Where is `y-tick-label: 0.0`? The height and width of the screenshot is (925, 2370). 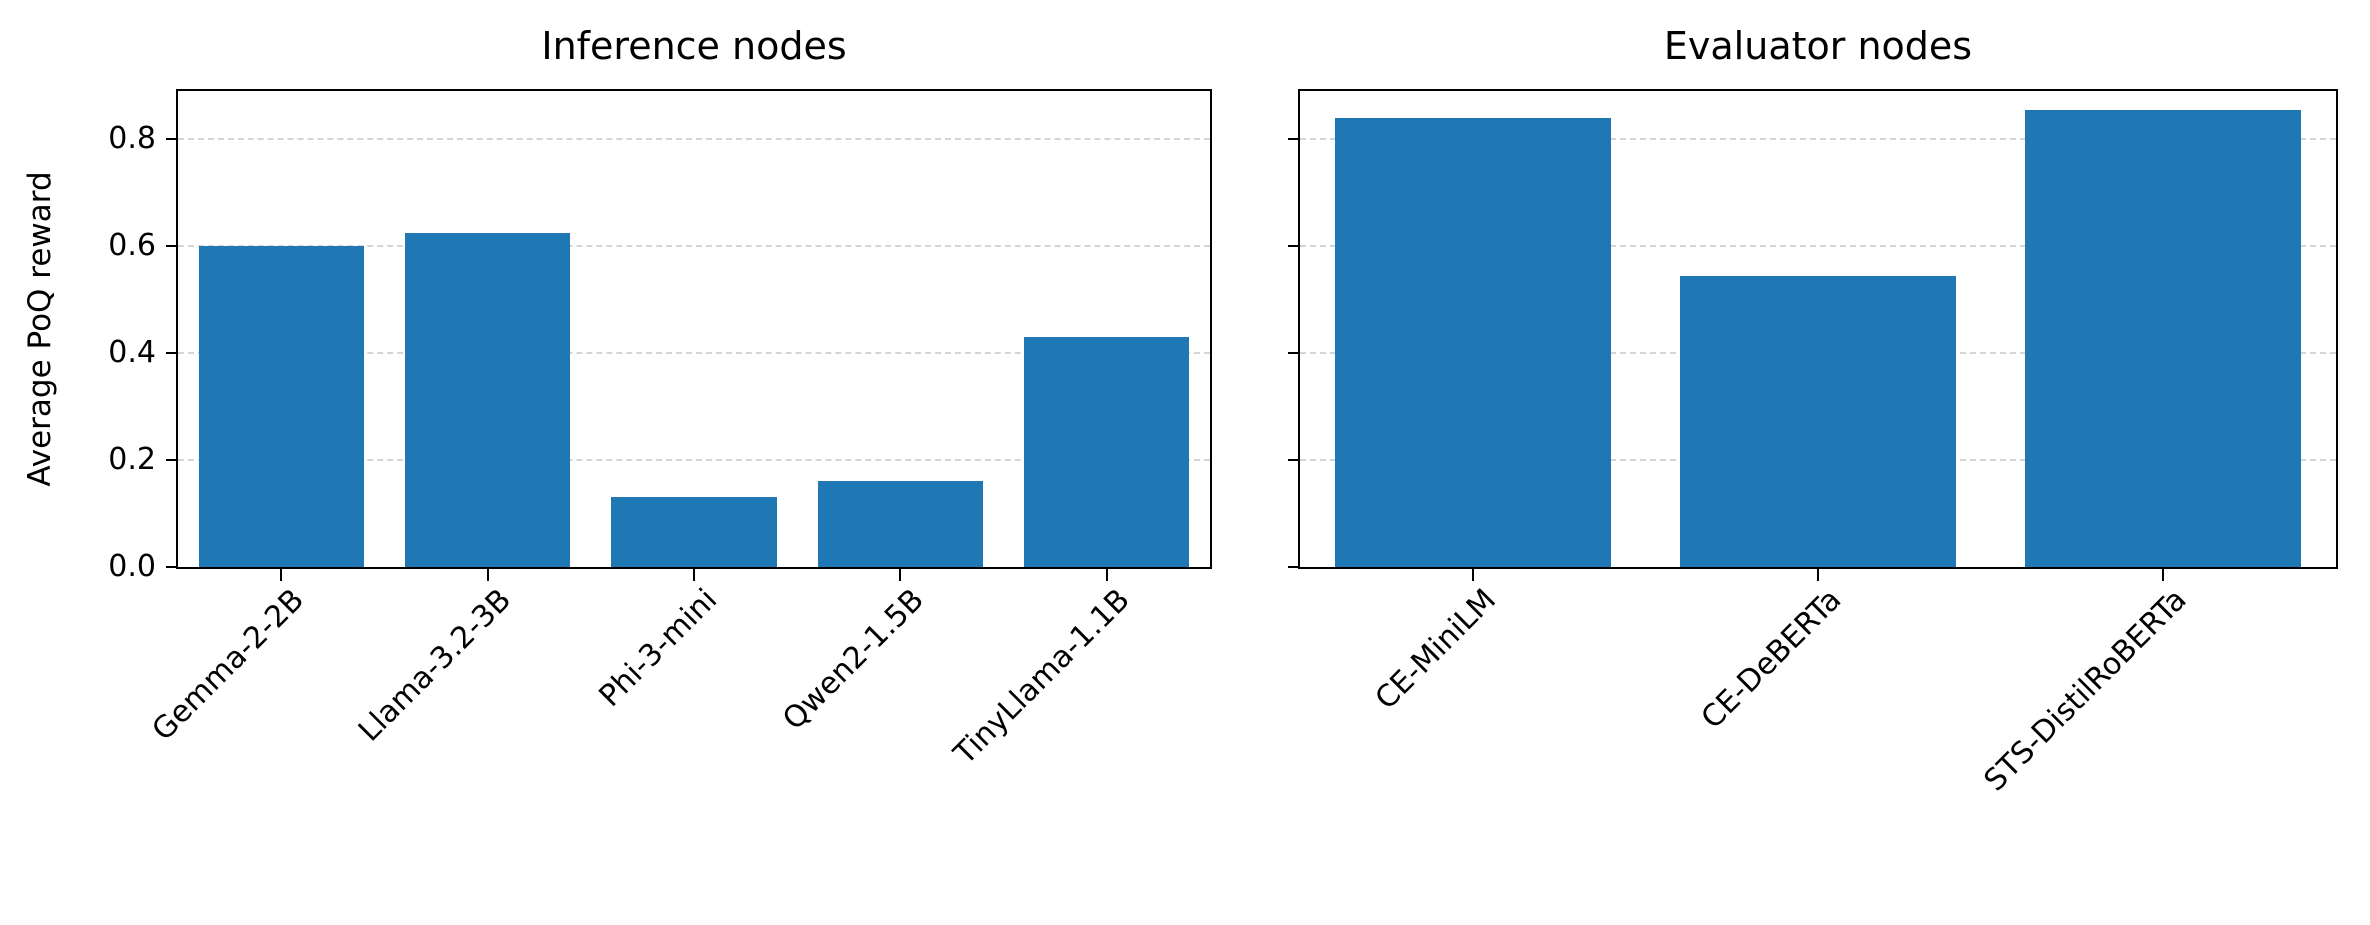 y-tick-label: 0.0 is located at coordinates (132, 566).